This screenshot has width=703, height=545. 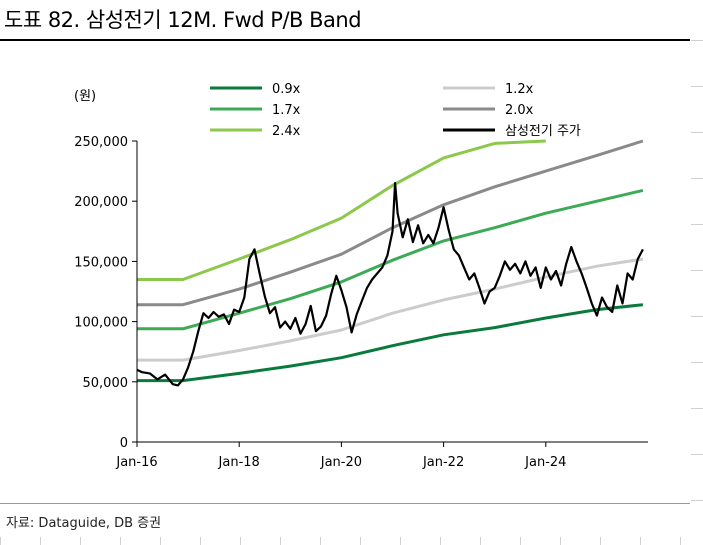 I want to click on legend-label: 삼성전기 주가, so click(x=543, y=131).